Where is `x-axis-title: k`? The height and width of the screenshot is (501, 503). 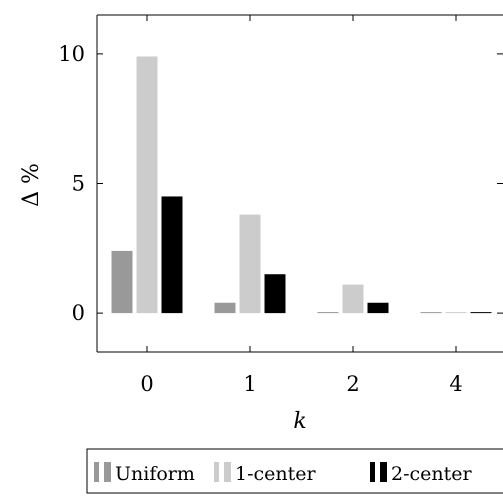
x-axis-title: k is located at coordinates (299, 421).